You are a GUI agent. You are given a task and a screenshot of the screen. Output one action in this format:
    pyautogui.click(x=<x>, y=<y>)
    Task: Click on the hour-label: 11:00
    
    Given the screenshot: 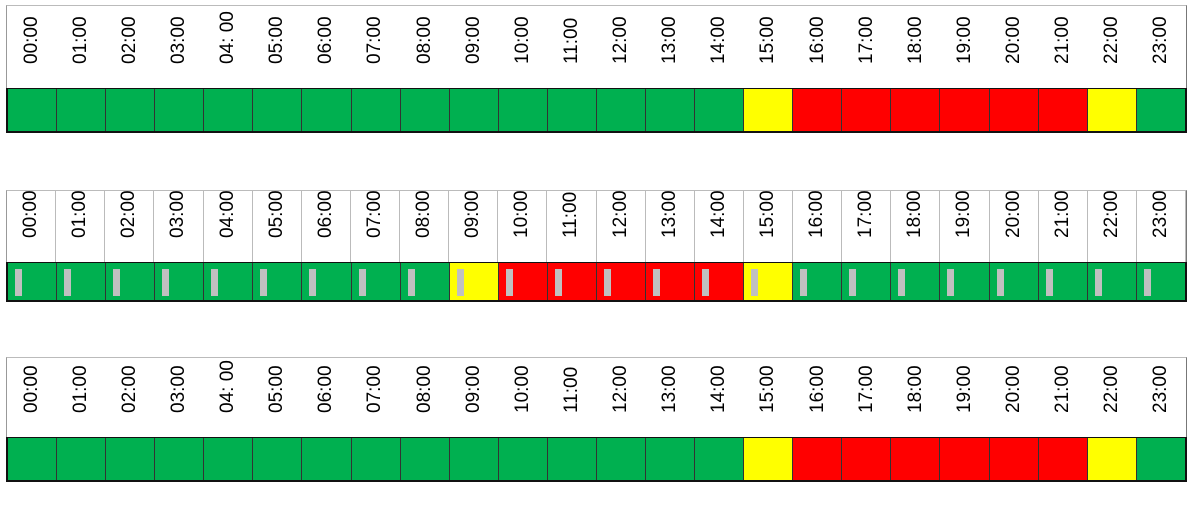 What is the action you would take?
    pyautogui.click(x=571, y=389)
    